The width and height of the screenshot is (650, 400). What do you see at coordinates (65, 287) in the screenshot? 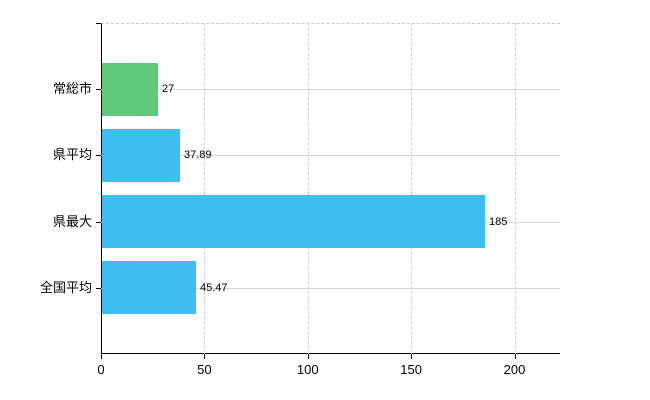
I see `category-label: 全国平均` at bounding box center [65, 287].